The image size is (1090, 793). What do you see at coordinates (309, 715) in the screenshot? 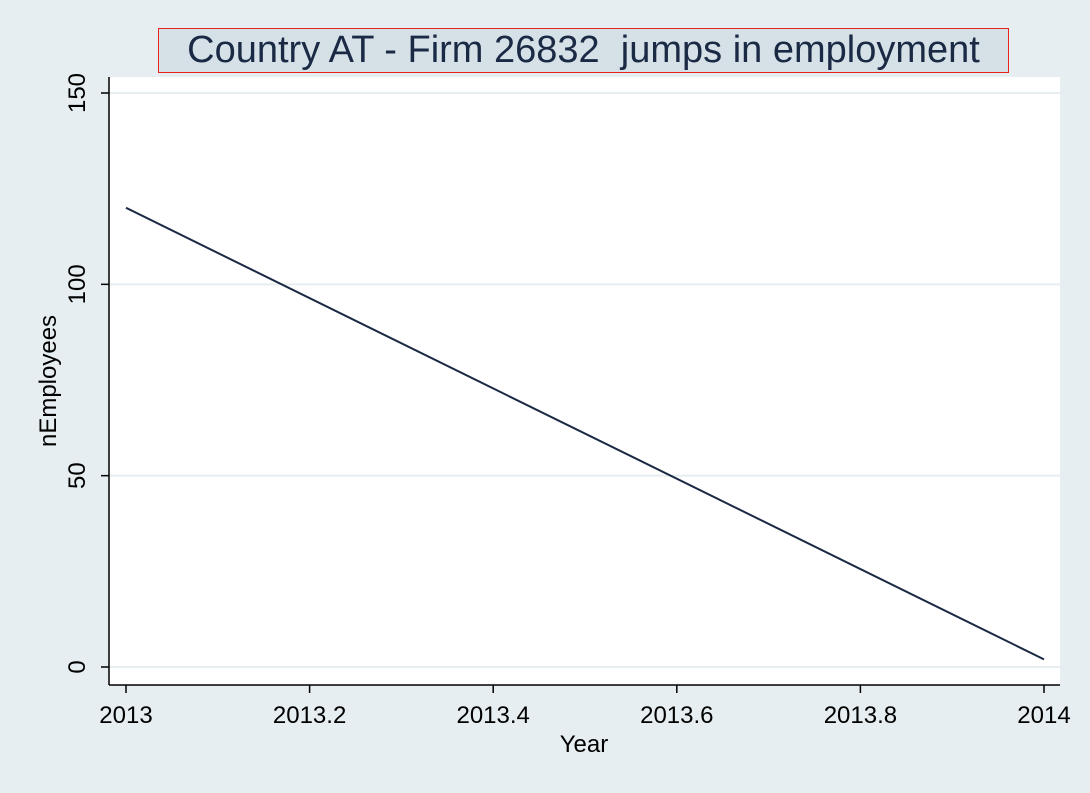
I see `x-tick-label-1: 2013.2` at bounding box center [309, 715].